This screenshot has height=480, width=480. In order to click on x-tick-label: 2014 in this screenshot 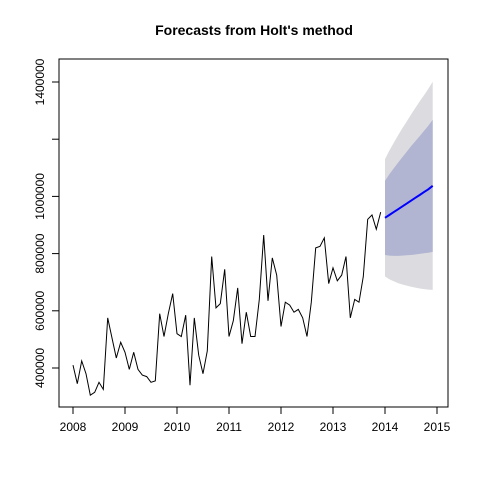, I will do `click(385, 427)`.